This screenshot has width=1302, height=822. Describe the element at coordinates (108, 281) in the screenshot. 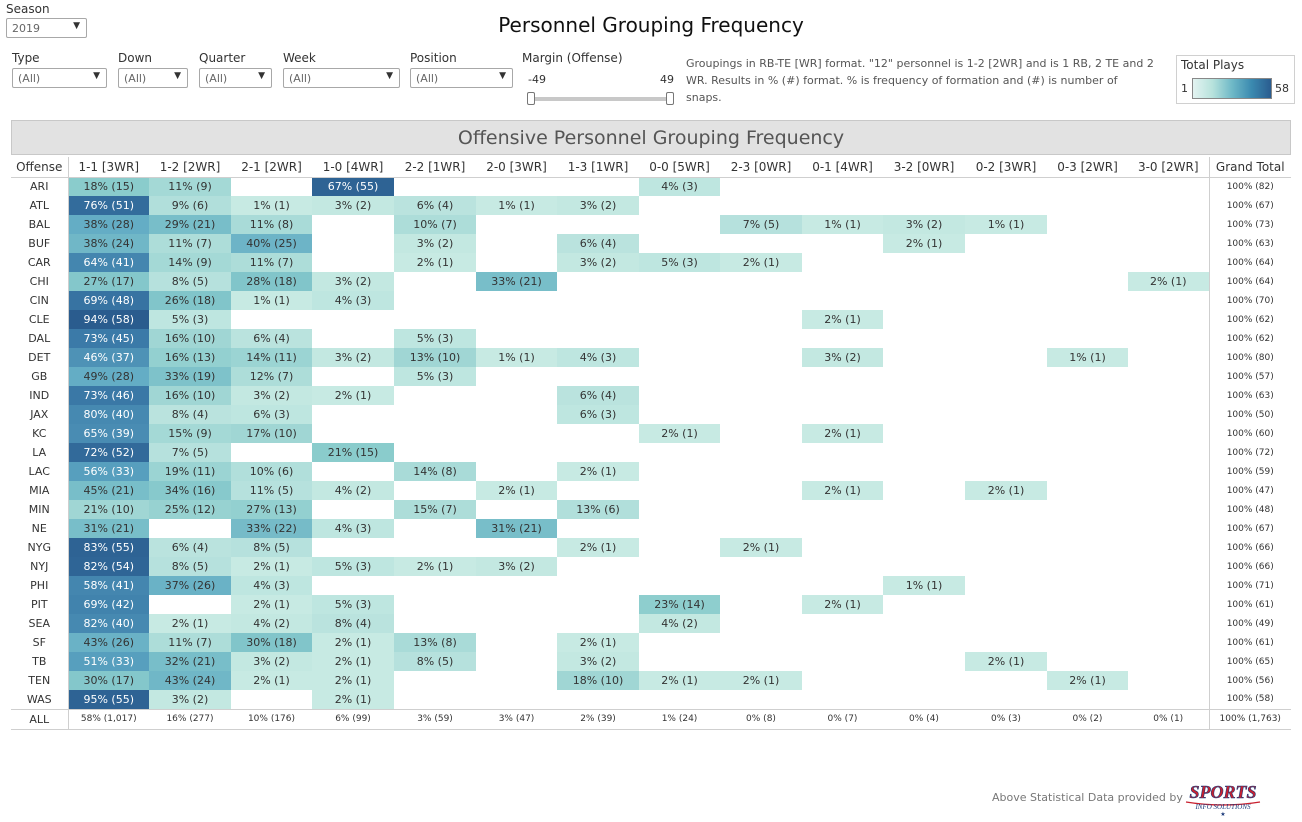

I see `table-cell: 27% (17)` at that location.